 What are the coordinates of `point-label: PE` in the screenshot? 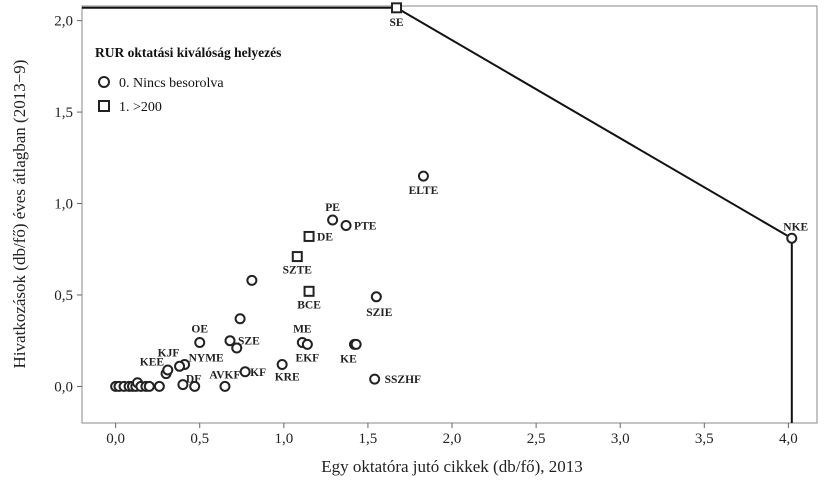 It's located at (332, 208).